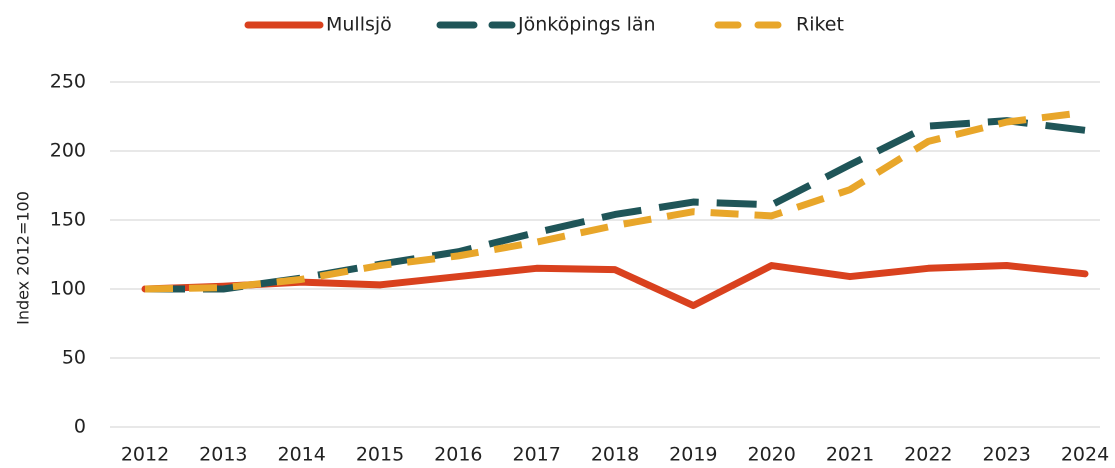 The height and width of the screenshot is (468, 1115). What do you see at coordinates (1085, 455) in the screenshot?
I see `x-tick-label: 2024` at bounding box center [1085, 455].